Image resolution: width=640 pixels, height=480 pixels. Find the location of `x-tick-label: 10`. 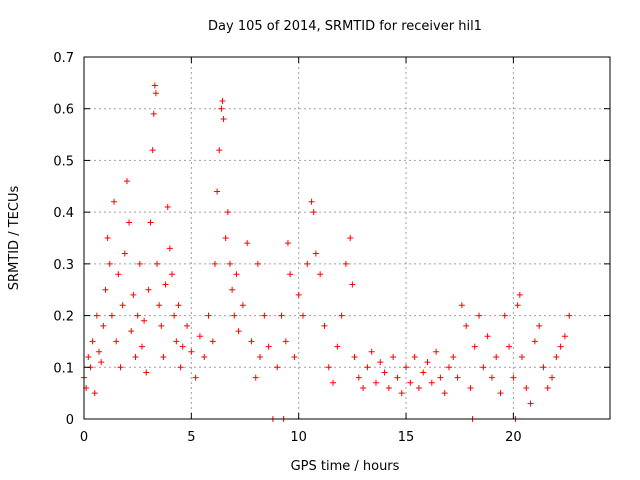

x-tick-label: 10 is located at coordinates (298, 437).